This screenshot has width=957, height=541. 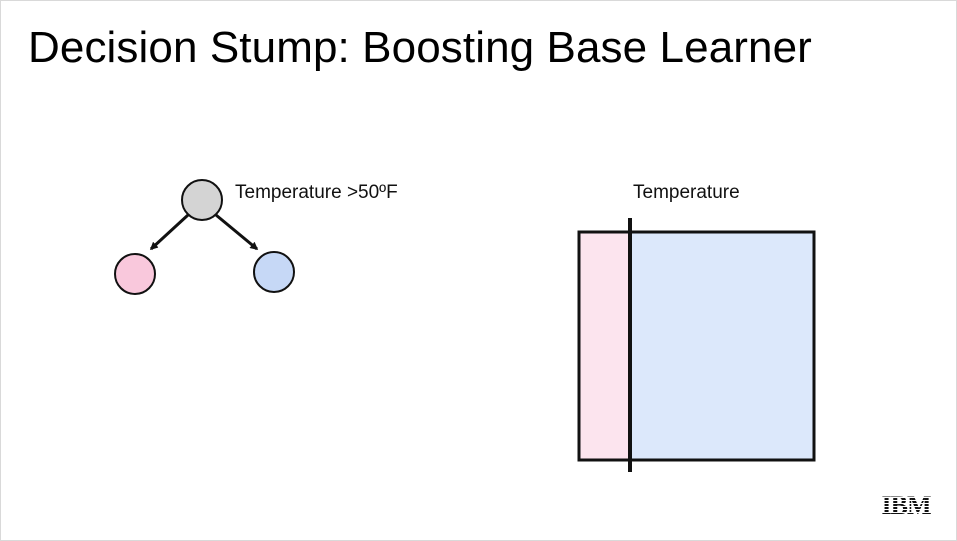 What do you see at coordinates (316, 192) in the screenshot?
I see `root-node-label: Temperature >50ºF` at bounding box center [316, 192].